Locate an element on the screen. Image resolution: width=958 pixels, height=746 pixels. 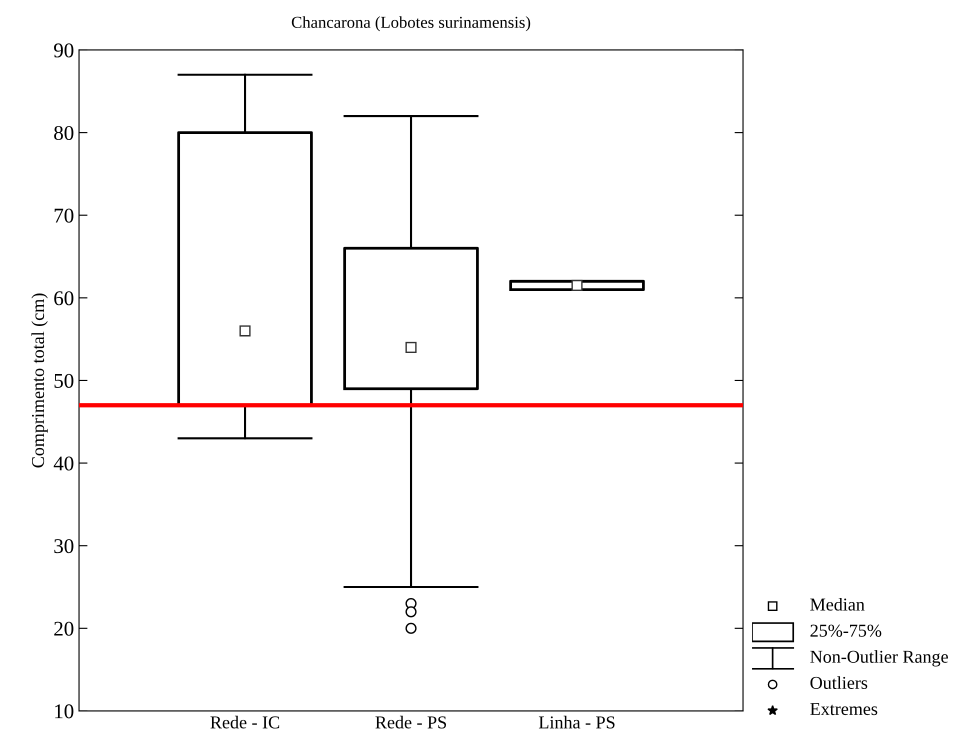
text: 25%-75% is located at coordinates (846, 630).